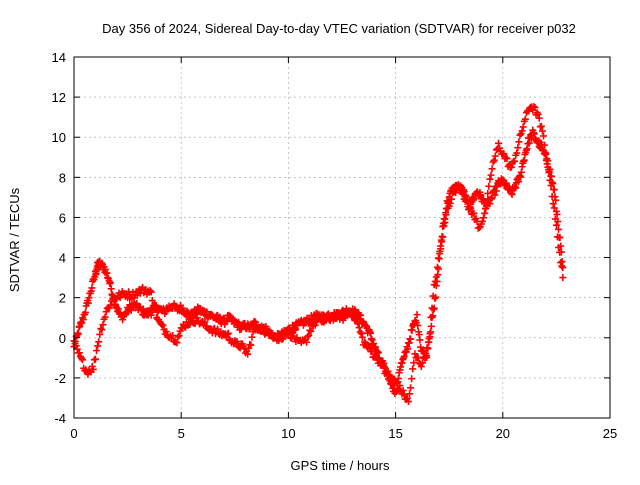 This screenshot has height=485, width=640. I want to click on y-tick-label: 14, so click(59, 57).